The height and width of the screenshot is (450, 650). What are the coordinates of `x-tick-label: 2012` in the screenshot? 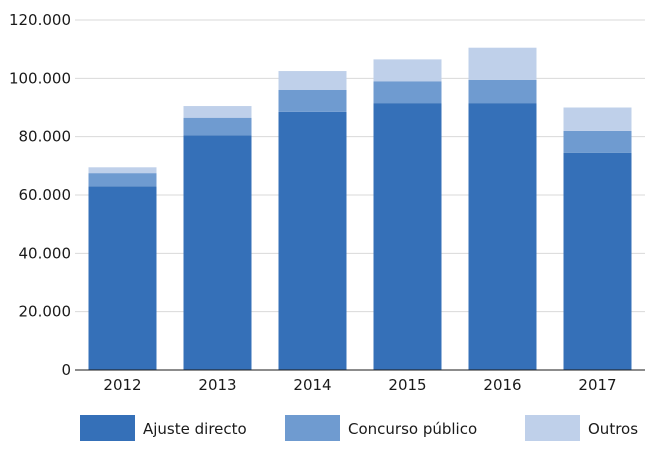 It's located at (122, 385).